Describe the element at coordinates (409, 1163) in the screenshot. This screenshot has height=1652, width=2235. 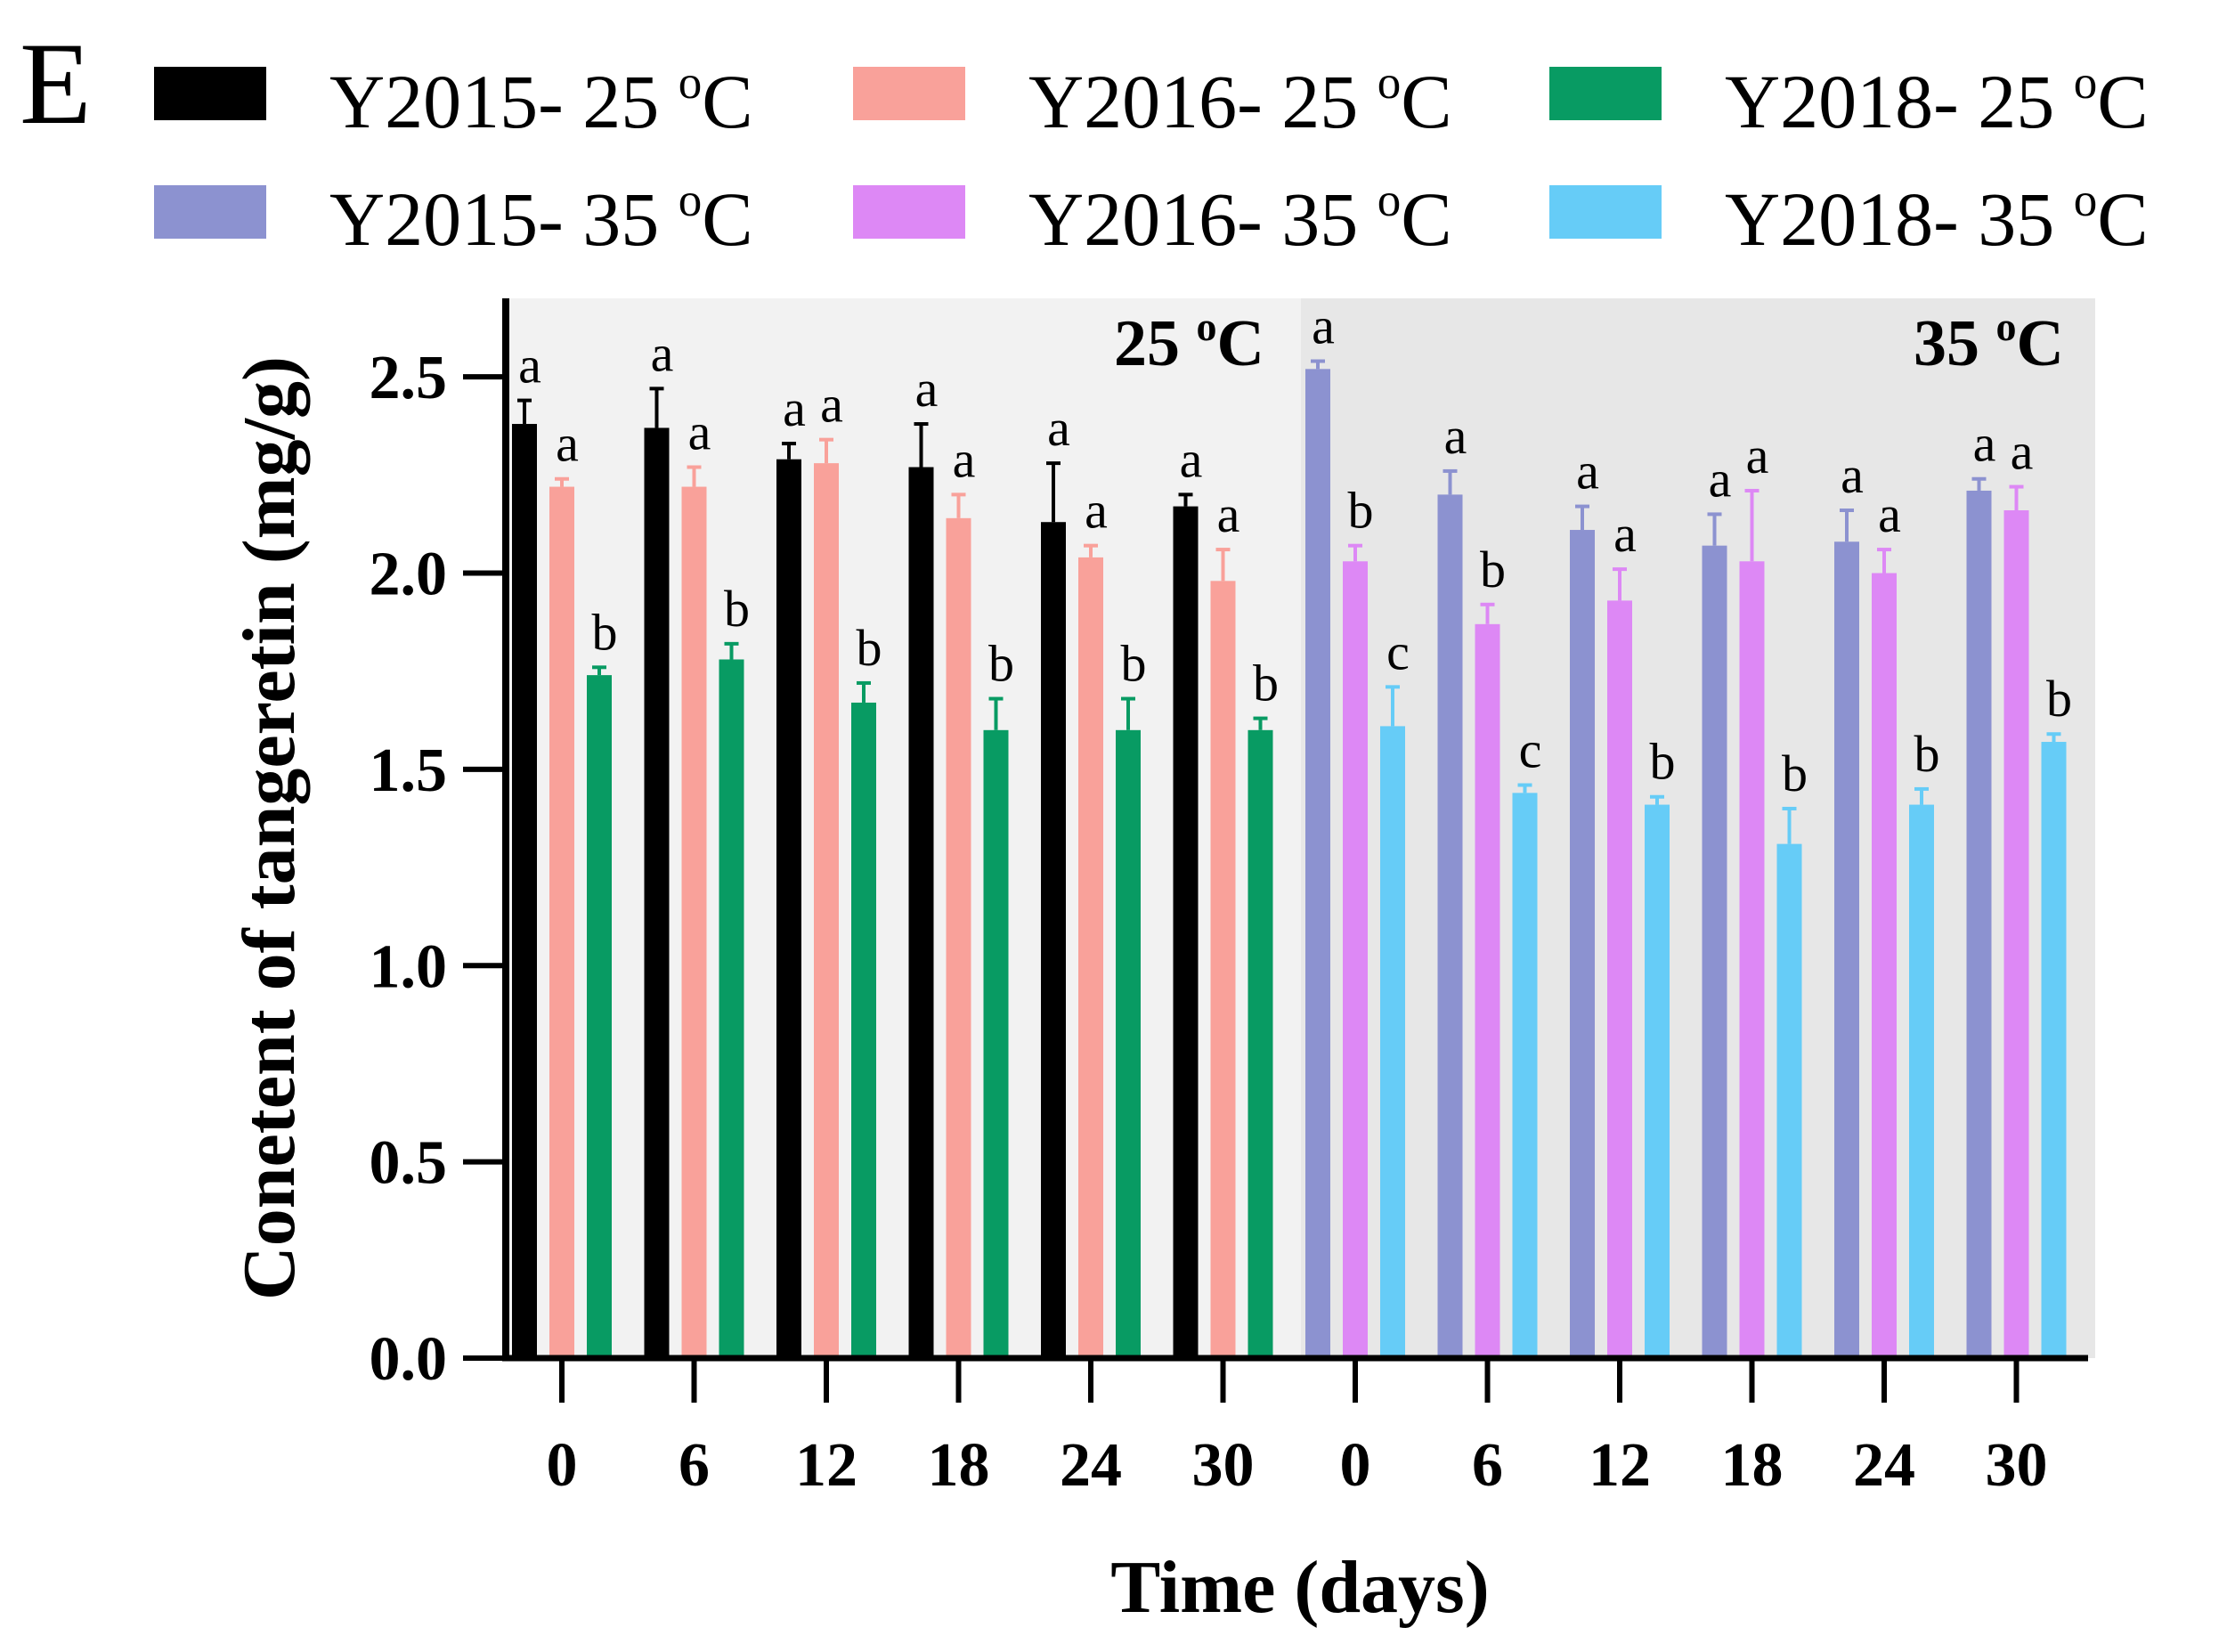
I see `y-tick-label: 0.5` at that location.